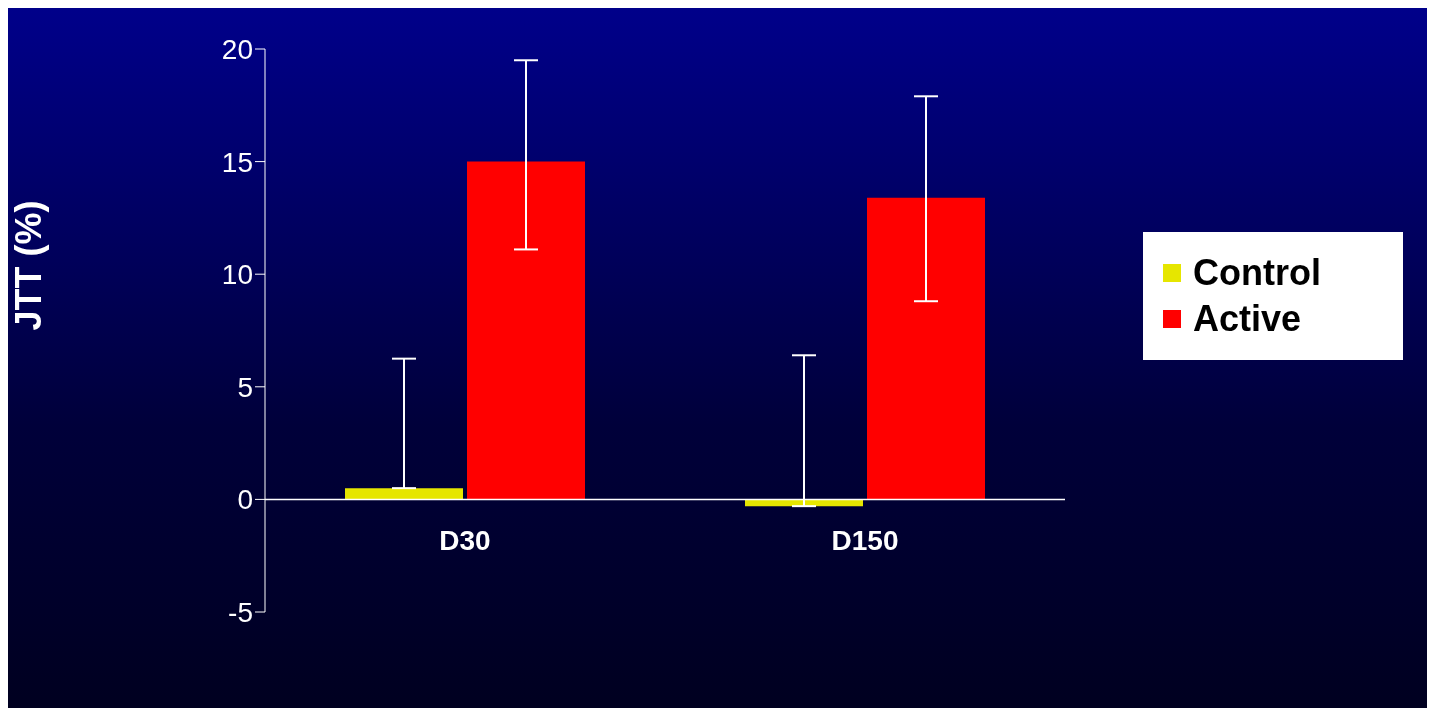 This screenshot has height=716, width=1435. I want to click on y-tick-label: 5, so click(245, 387).